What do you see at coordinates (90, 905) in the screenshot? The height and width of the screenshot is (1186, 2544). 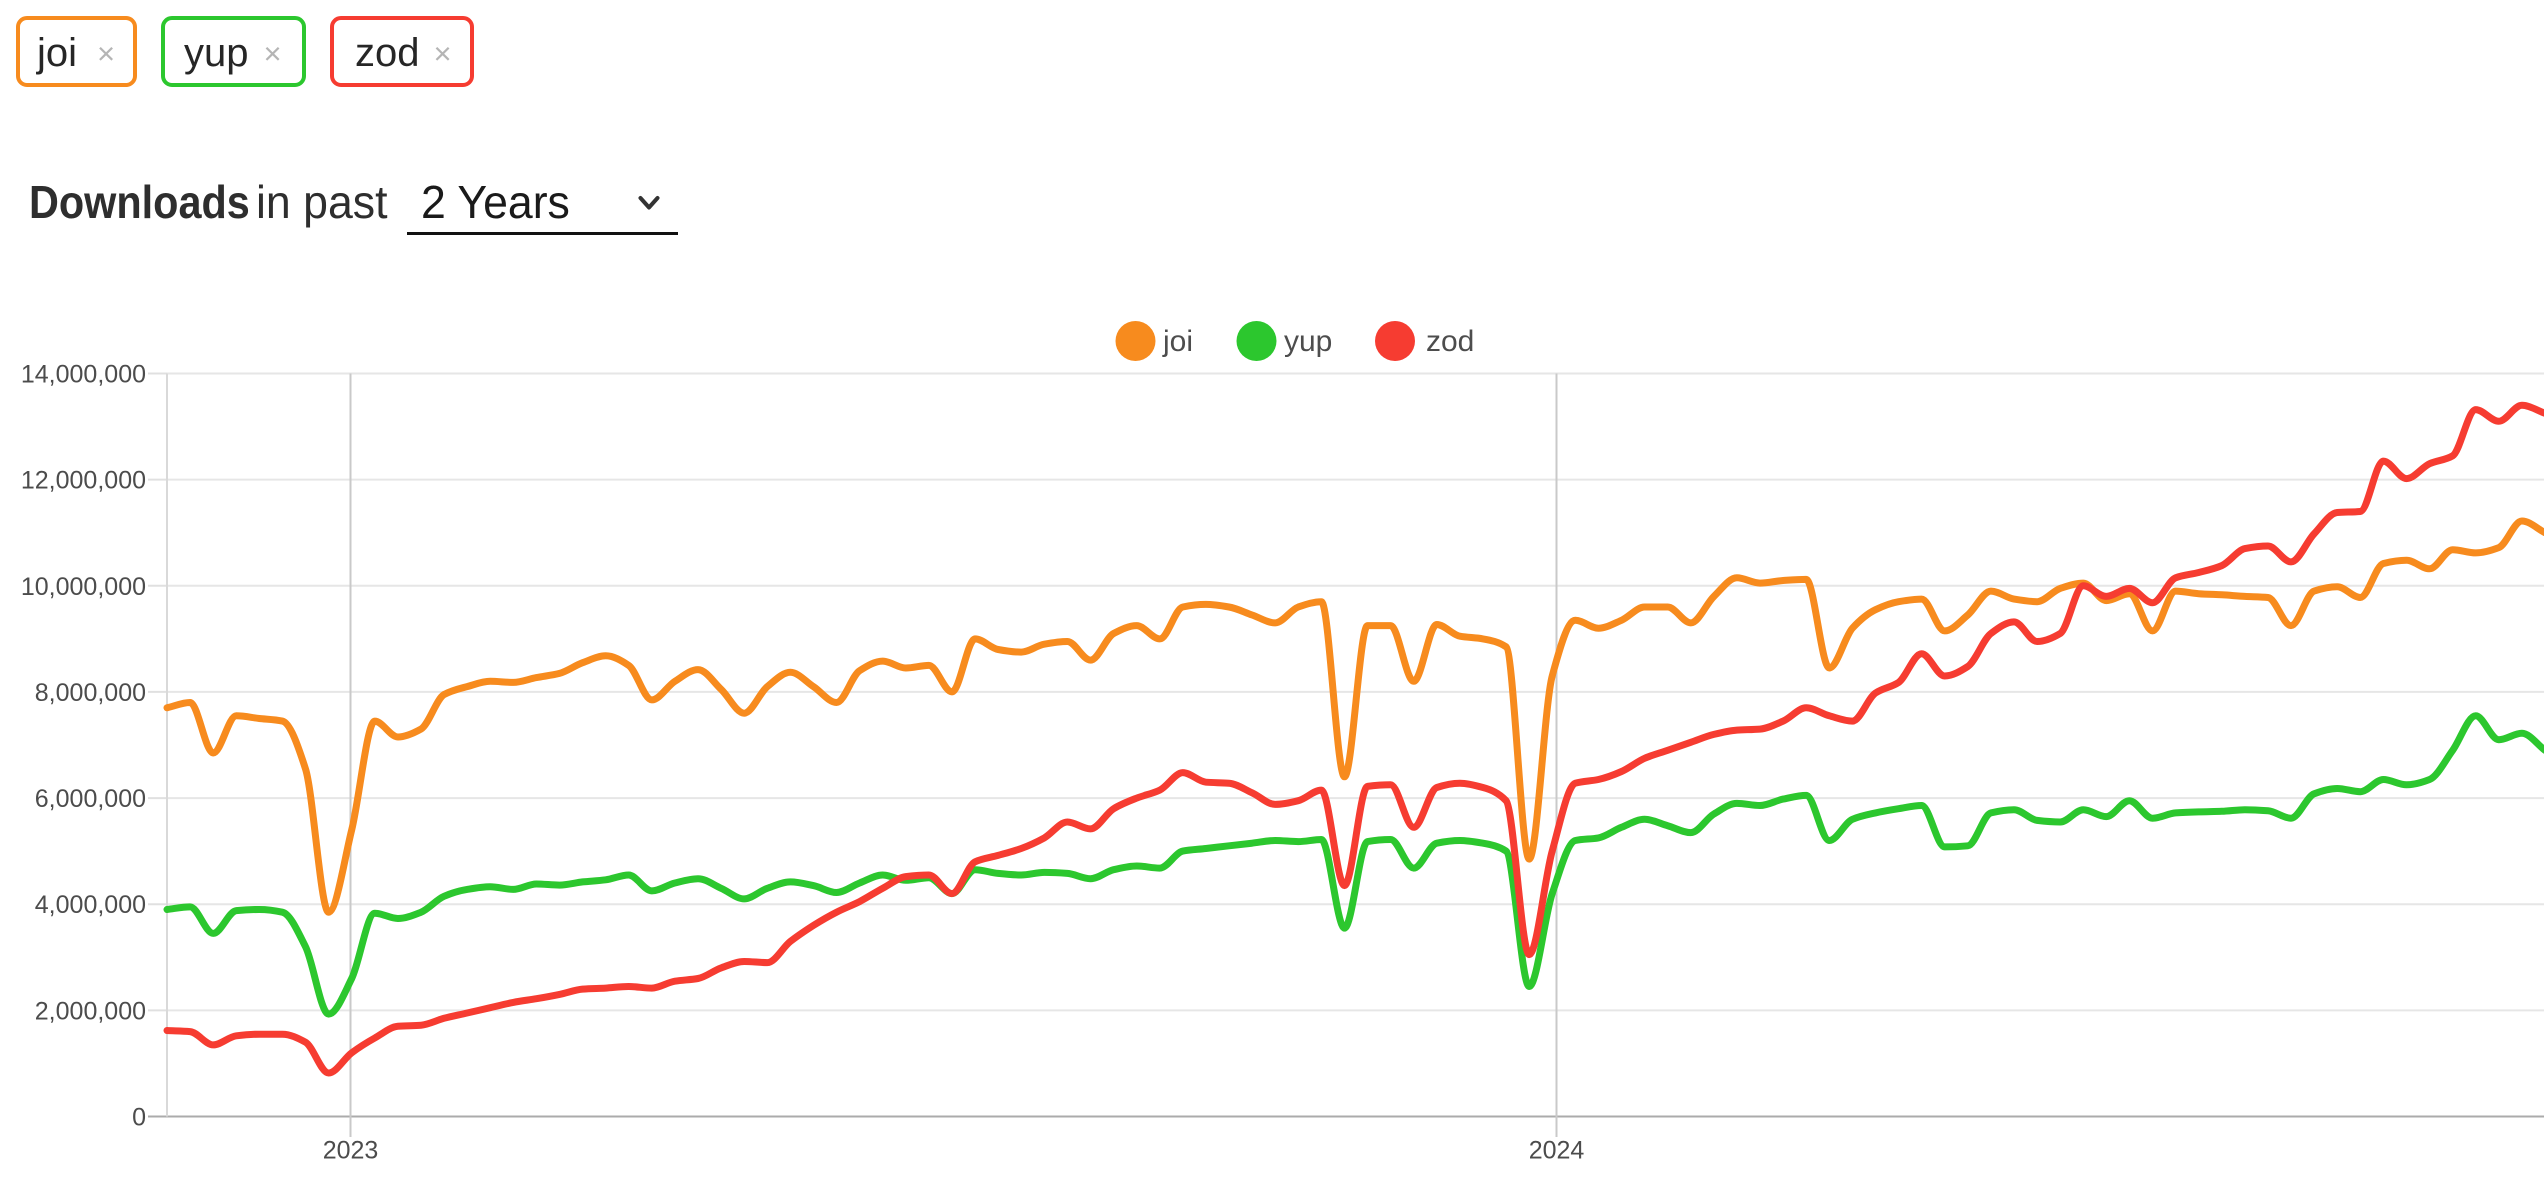 I see `svg-text: 4,000,000` at bounding box center [90, 905].